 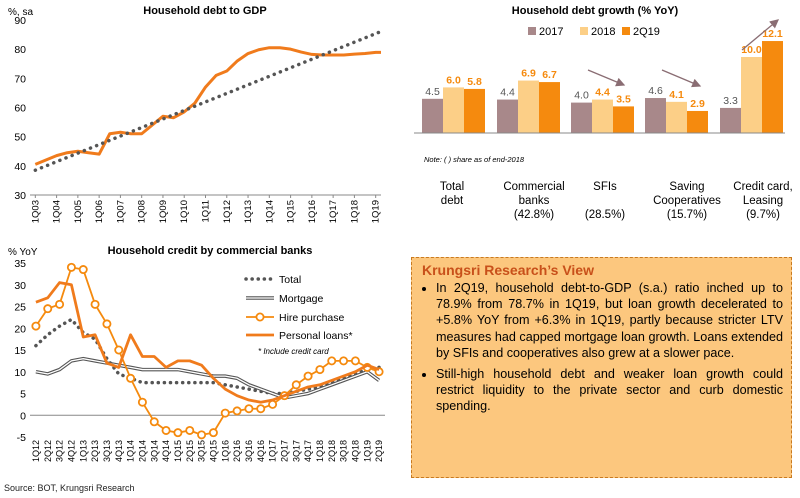 What do you see at coordinates (20, 264) in the screenshot?
I see `c3-ytick-label: 35` at bounding box center [20, 264].